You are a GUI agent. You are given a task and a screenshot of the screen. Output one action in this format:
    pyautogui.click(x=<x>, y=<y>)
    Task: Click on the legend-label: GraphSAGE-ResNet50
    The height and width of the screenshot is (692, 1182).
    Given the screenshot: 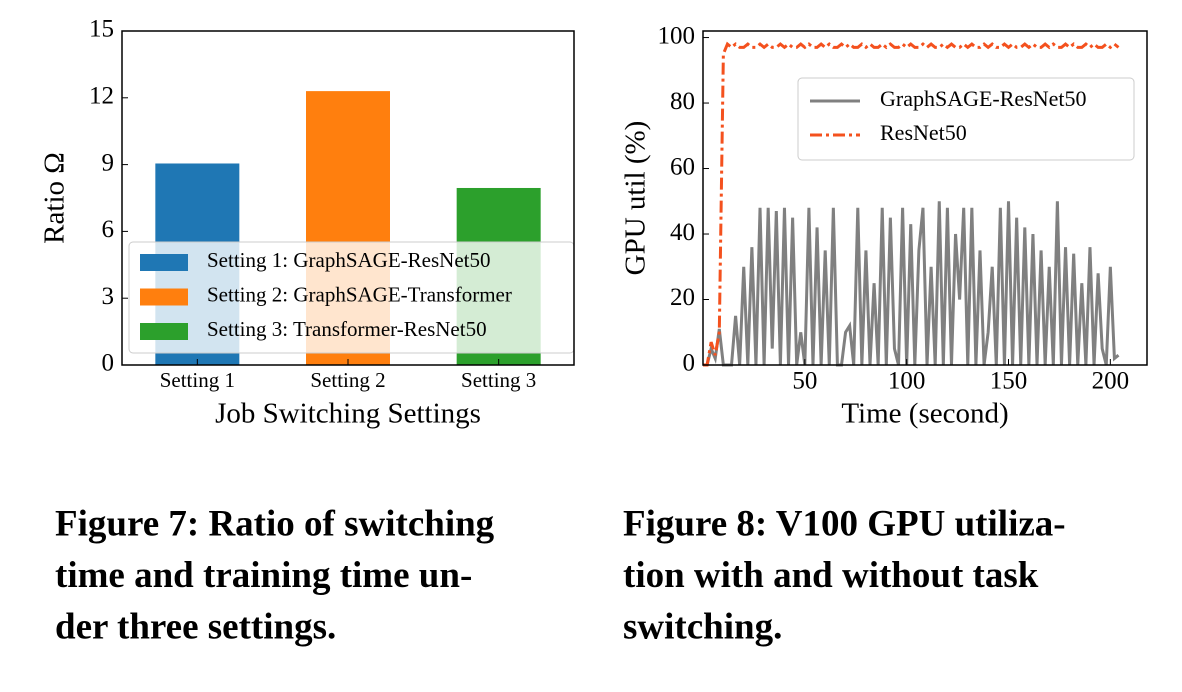 What is the action you would take?
    pyautogui.click(x=983, y=98)
    